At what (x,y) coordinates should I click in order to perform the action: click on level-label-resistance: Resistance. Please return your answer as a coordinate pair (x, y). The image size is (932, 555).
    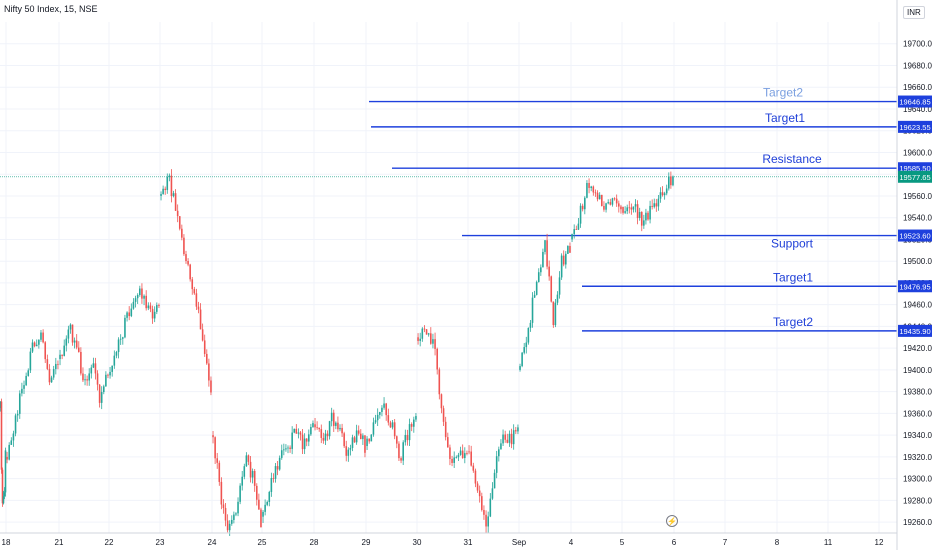
    Looking at the image, I should click on (792, 159).